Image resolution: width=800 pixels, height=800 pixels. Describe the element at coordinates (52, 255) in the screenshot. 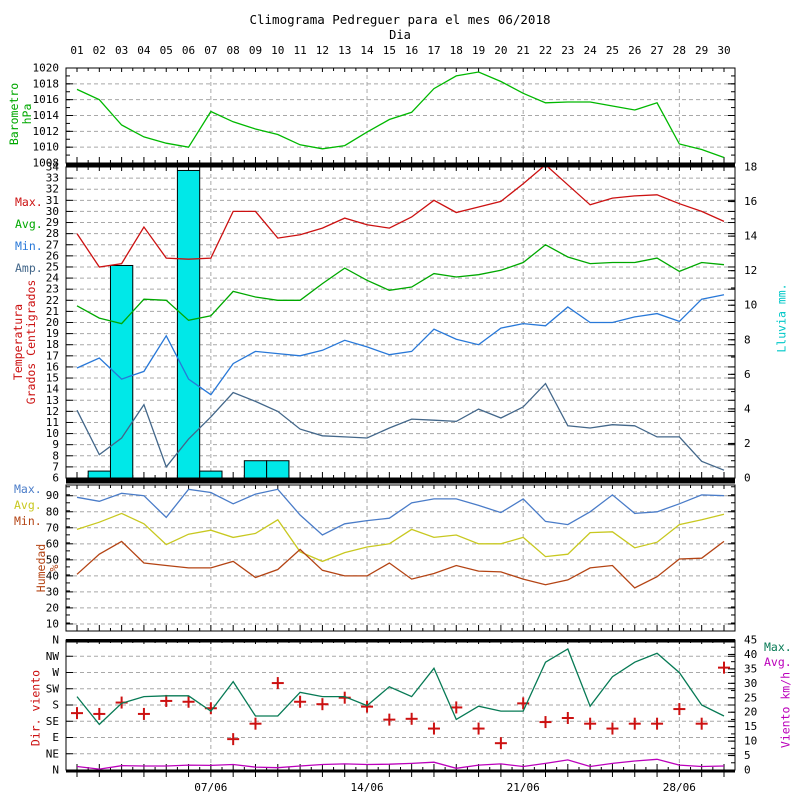

I see `svg-text: 26` at that location.